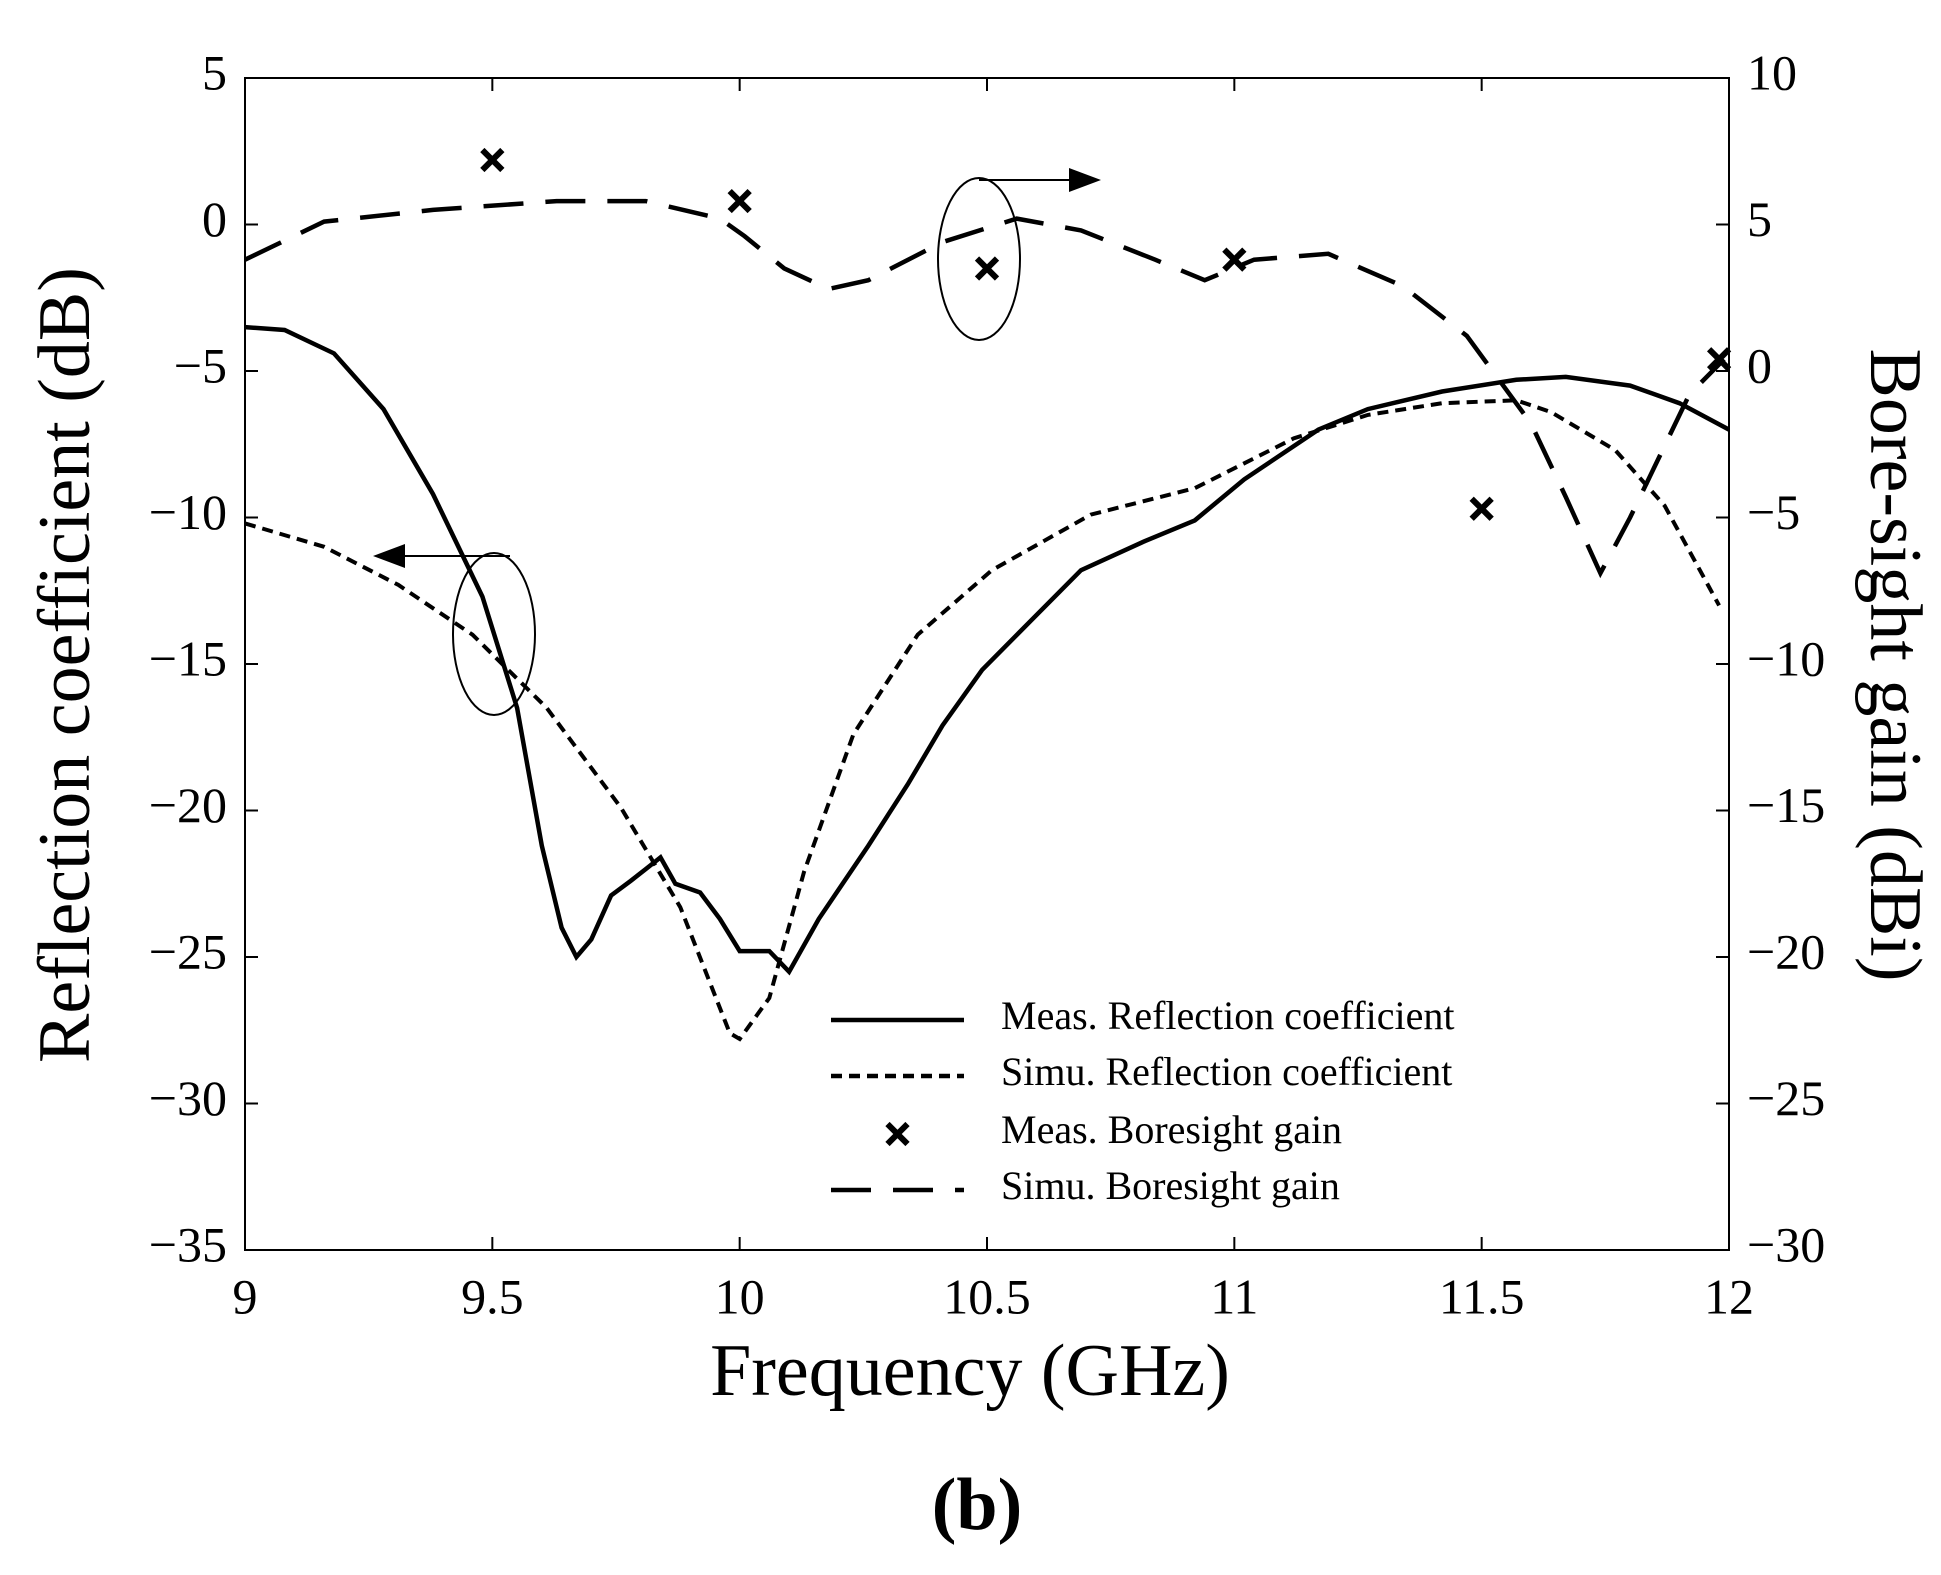 The height and width of the screenshot is (1575, 1941). I want to click on legend-label: Meas. Reflection coefficient, so click(1228, 1015).